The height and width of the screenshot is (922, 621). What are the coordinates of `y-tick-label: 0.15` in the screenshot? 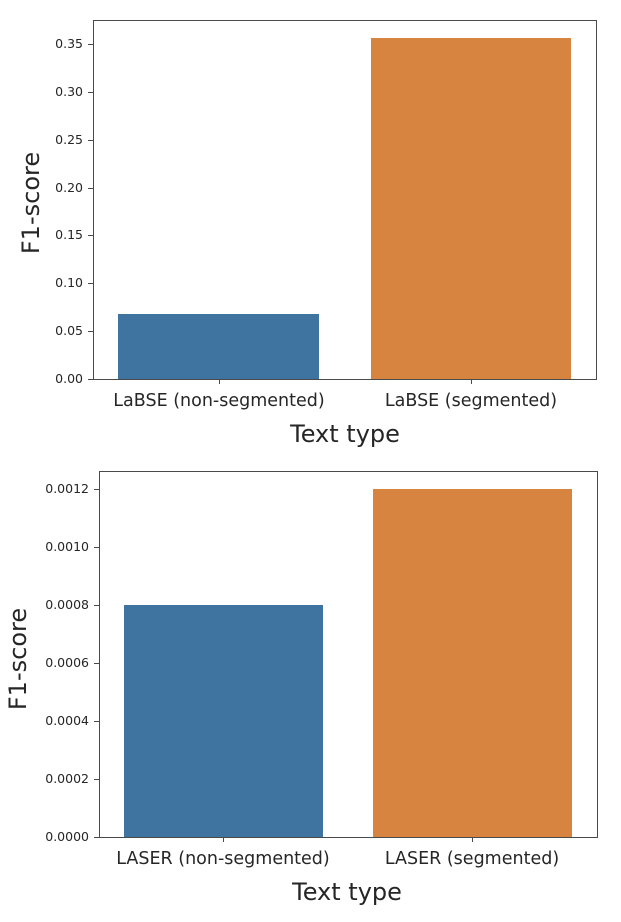 It's located at (69, 234).